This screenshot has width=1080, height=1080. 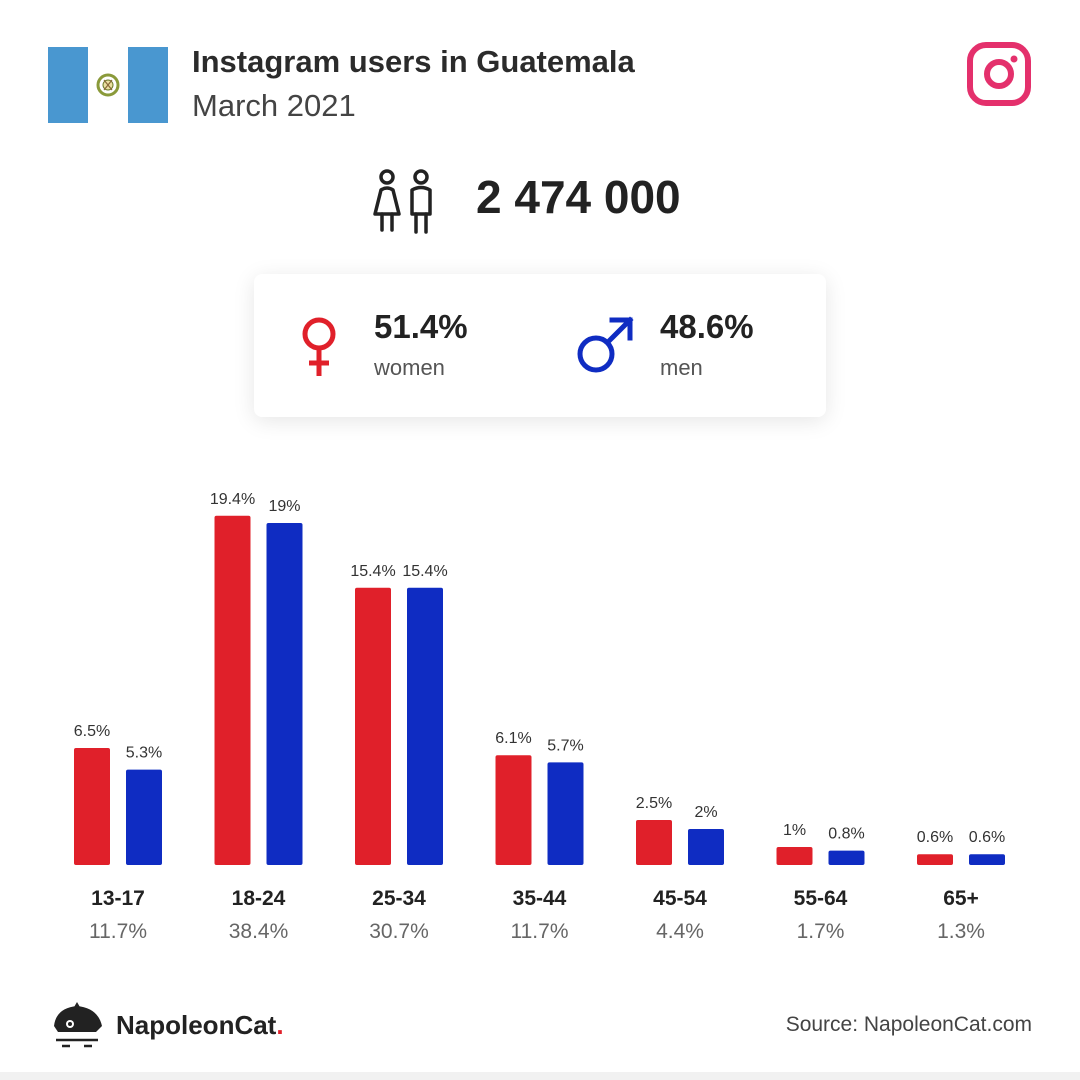 What do you see at coordinates (578, 197) in the screenshot?
I see `total-users: 2 474 000` at bounding box center [578, 197].